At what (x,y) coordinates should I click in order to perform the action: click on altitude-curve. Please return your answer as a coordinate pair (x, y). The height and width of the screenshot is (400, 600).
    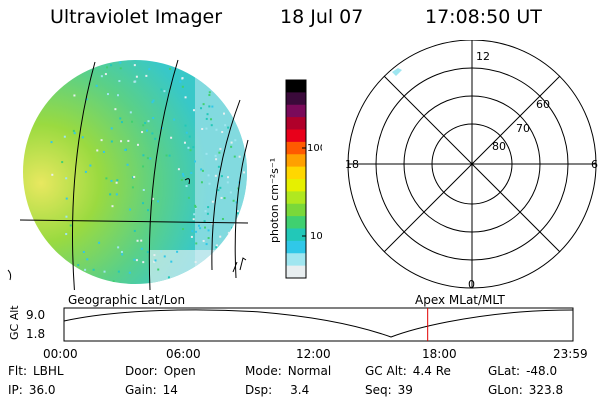
    Looking at the image, I should click on (318, 323).